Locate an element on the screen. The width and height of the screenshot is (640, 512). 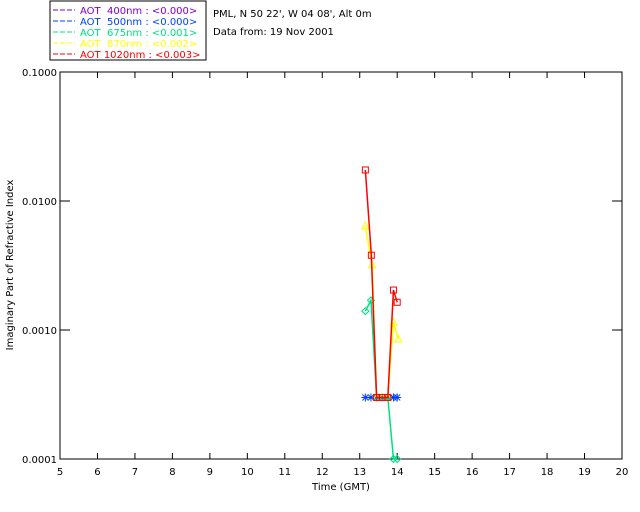
x-tick-label: 10 is located at coordinates (247, 472).